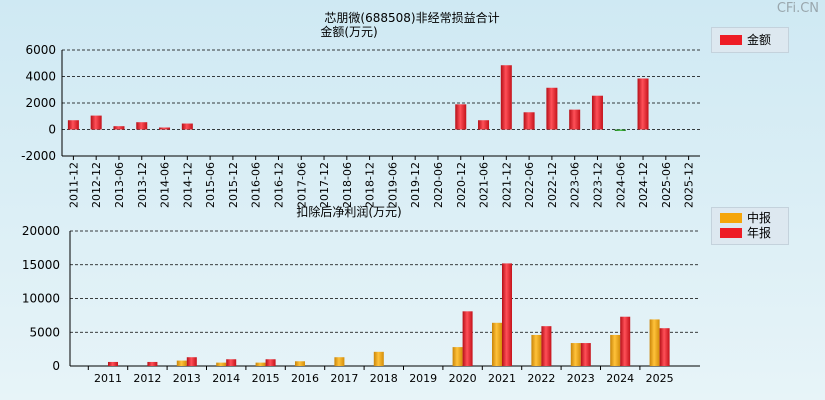 The image size is (825, 400). I want to click on bottom-legend: 中报 年报, so click(750, 226).